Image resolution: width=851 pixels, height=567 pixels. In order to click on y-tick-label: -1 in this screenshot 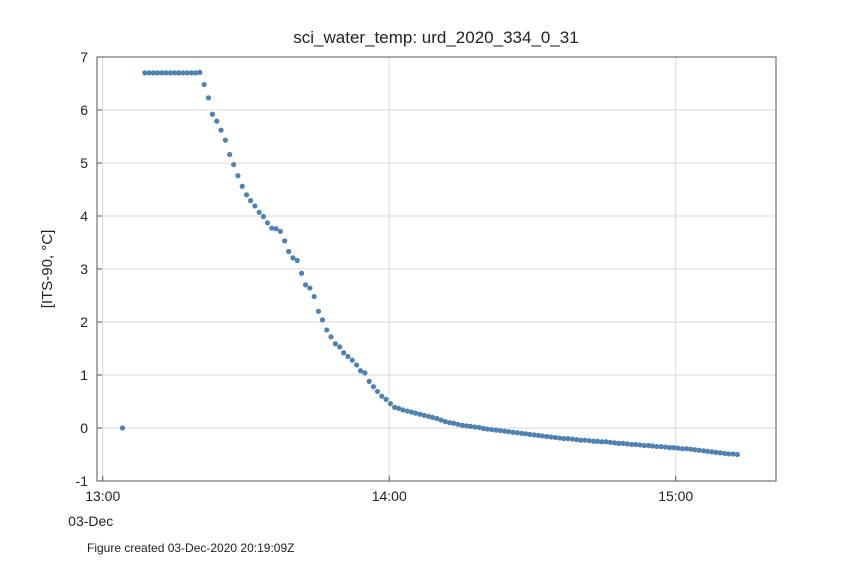, I will do `click(82, 481)`.